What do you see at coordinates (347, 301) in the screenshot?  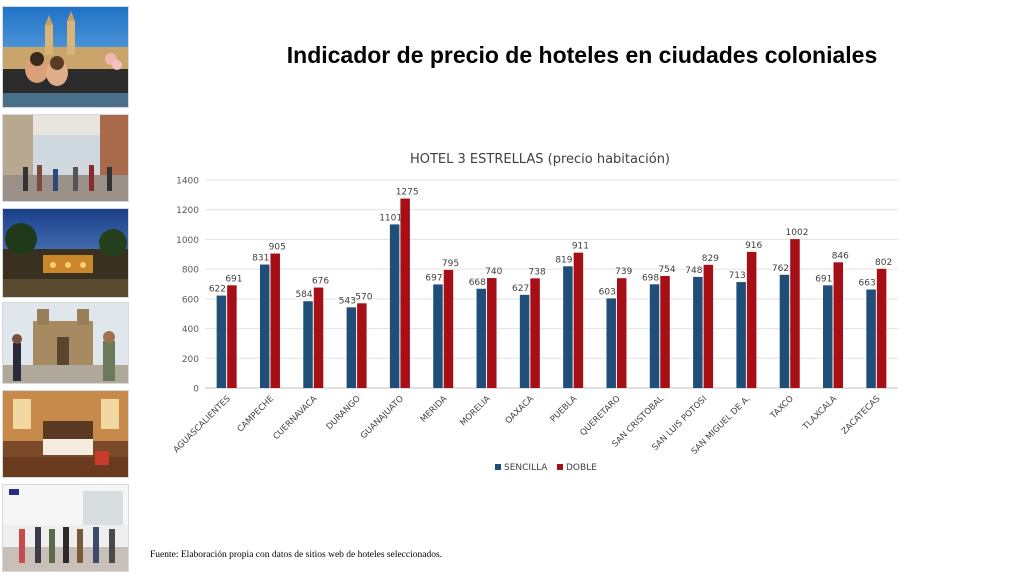 I see `data-label: 543` at bounding box center [347, 301].